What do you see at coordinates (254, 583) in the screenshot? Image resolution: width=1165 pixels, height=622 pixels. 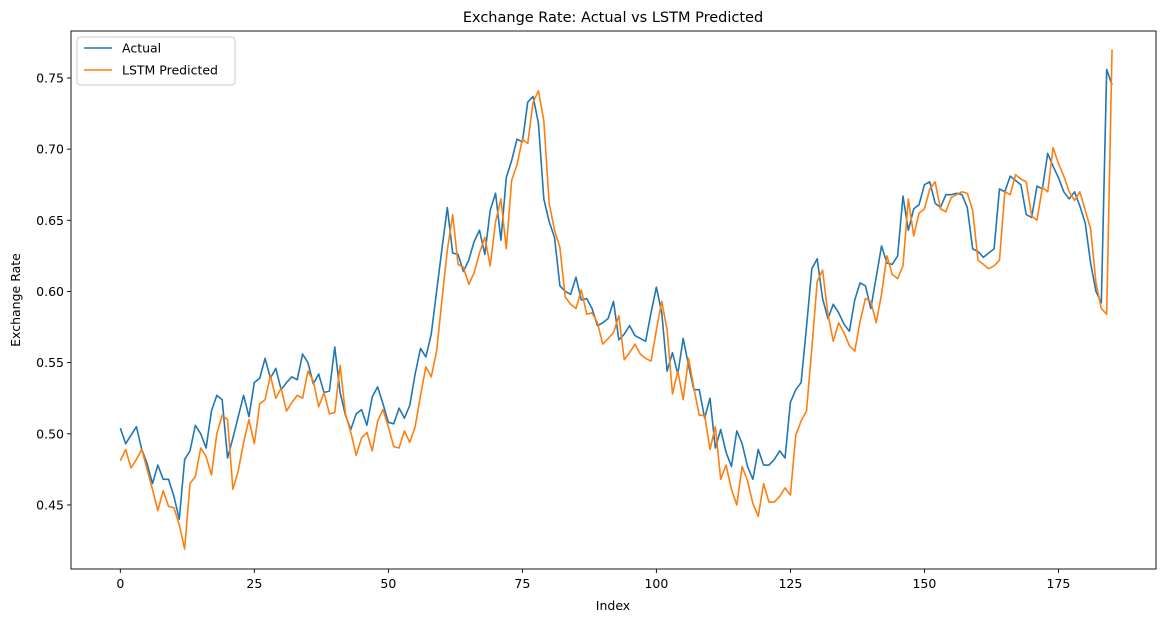 I see `x-tick-label: 25` at bounding box center [254, 583].